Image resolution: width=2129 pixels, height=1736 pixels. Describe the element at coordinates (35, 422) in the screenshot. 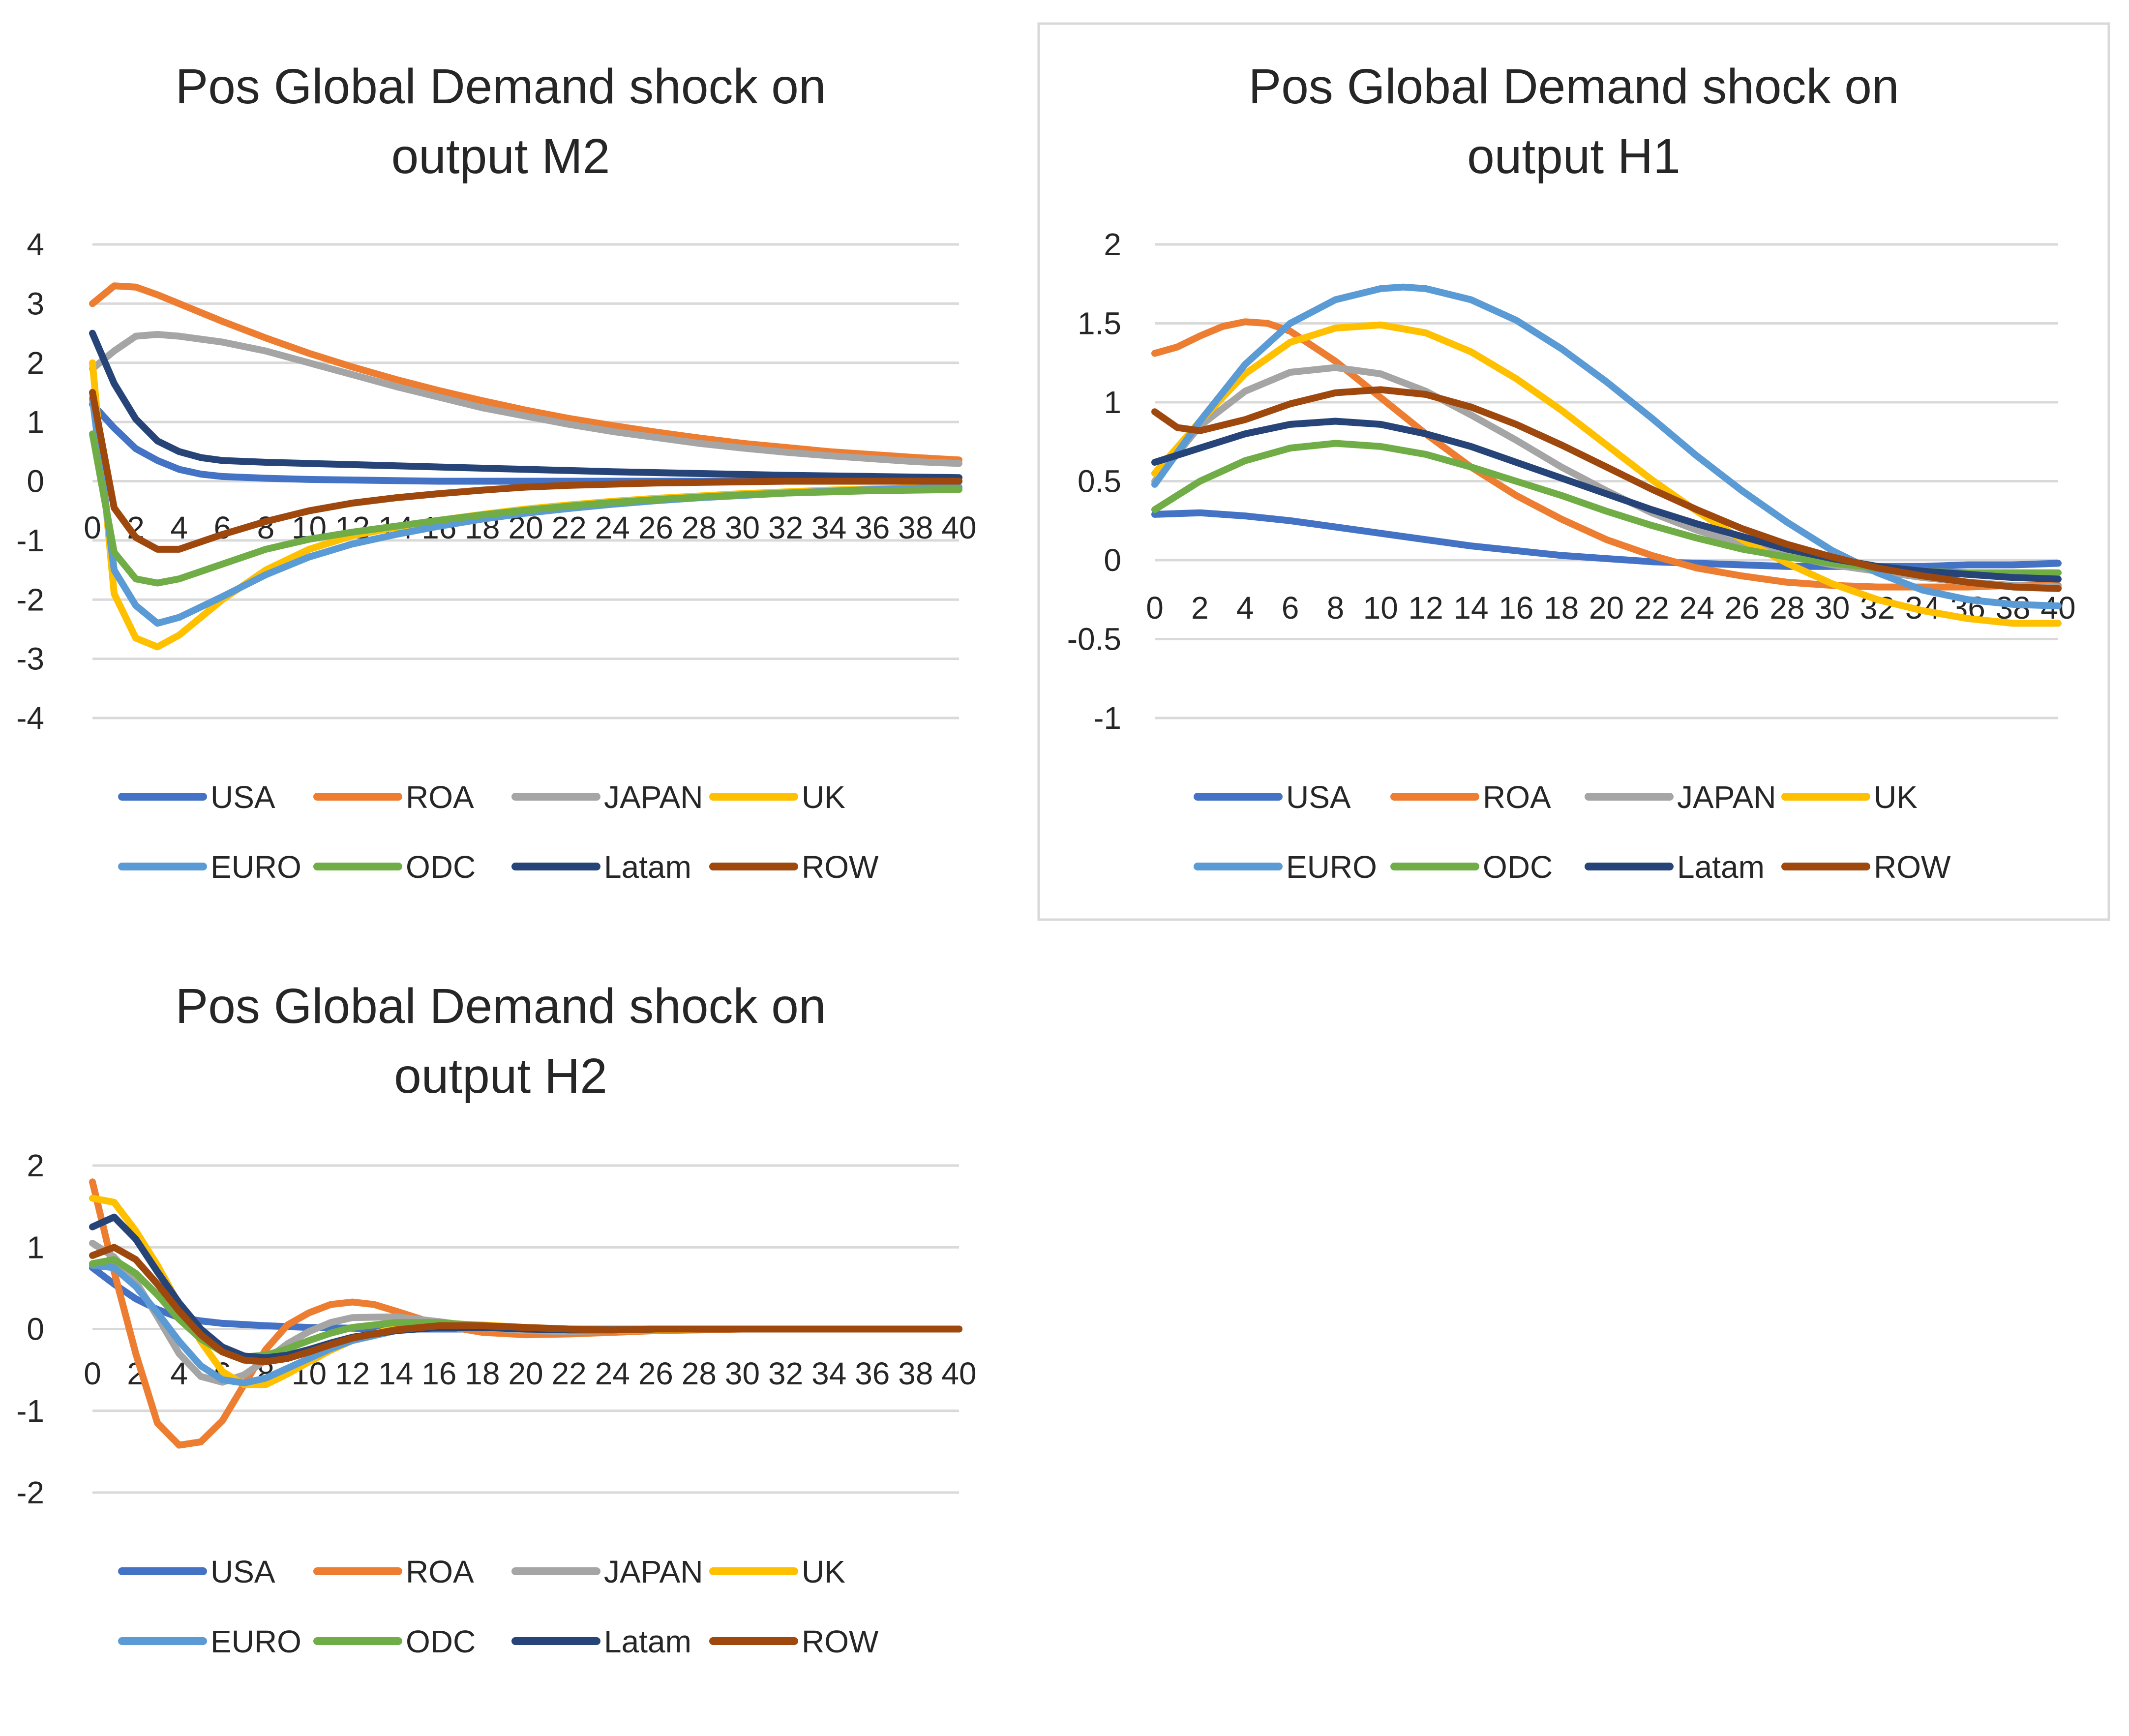

I see `y-tick-label: 1` at that location.